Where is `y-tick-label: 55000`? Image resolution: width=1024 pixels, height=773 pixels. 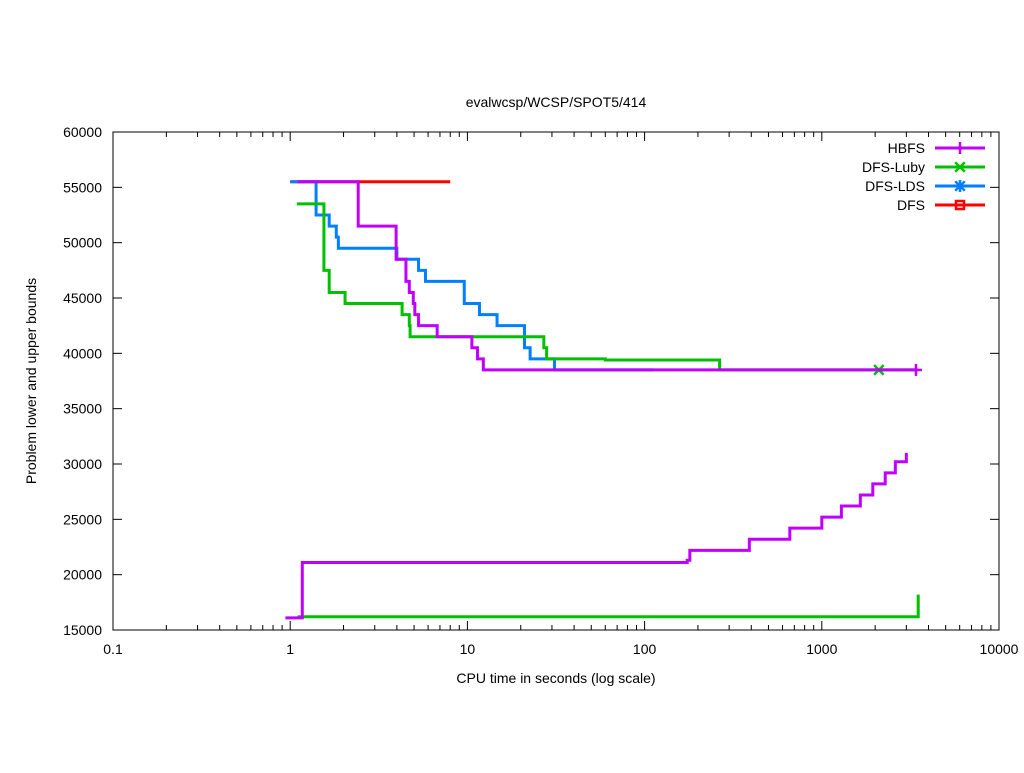
y-tick-label: 55000 is located at coordinates (82, 187).